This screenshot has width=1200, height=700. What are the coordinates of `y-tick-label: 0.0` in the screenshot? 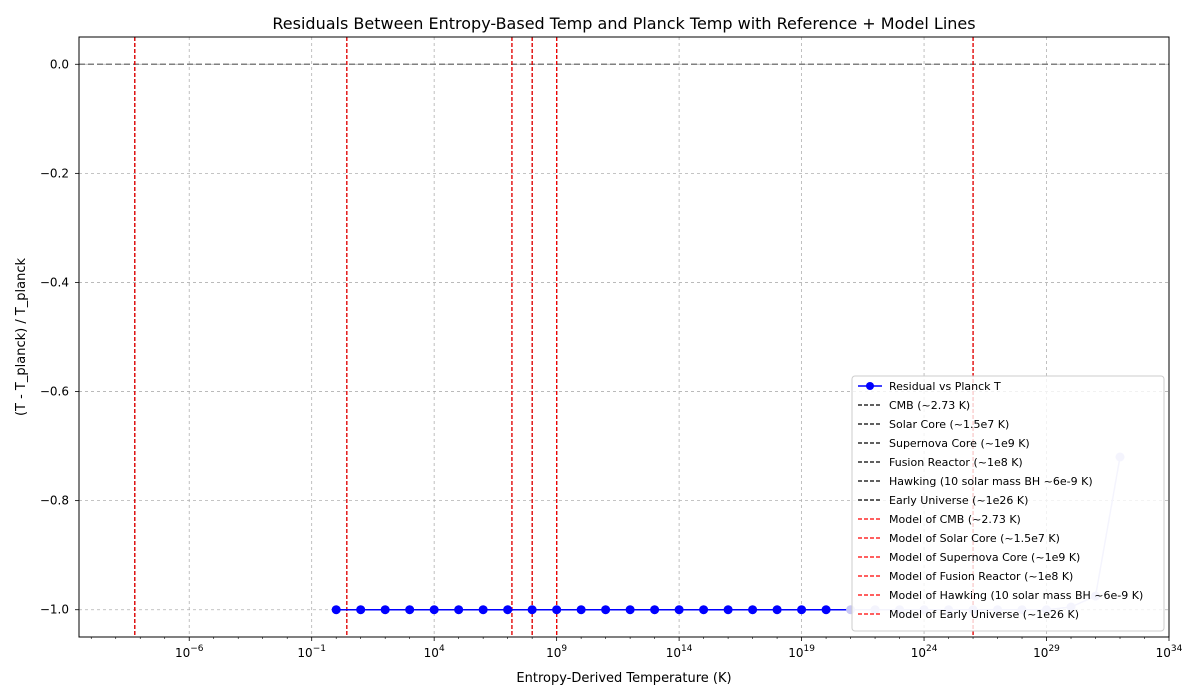 It's located at (59, 64).